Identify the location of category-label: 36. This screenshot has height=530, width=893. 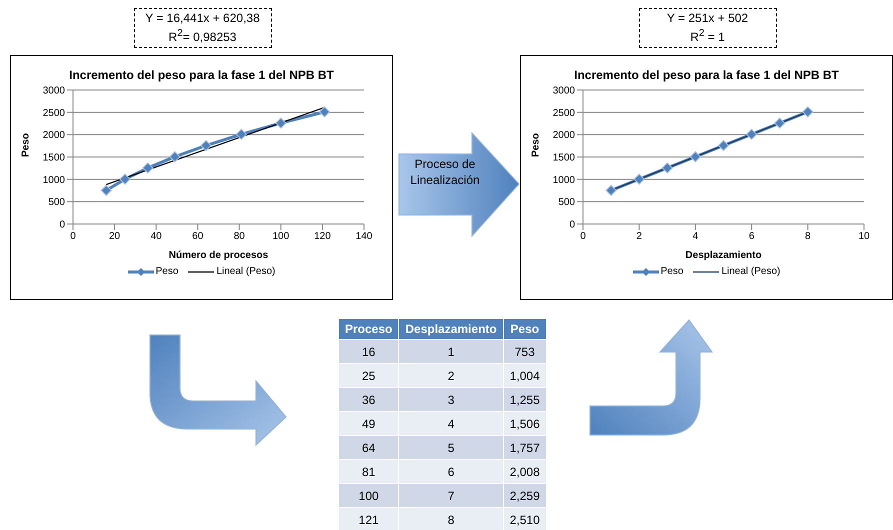
(368, 400).